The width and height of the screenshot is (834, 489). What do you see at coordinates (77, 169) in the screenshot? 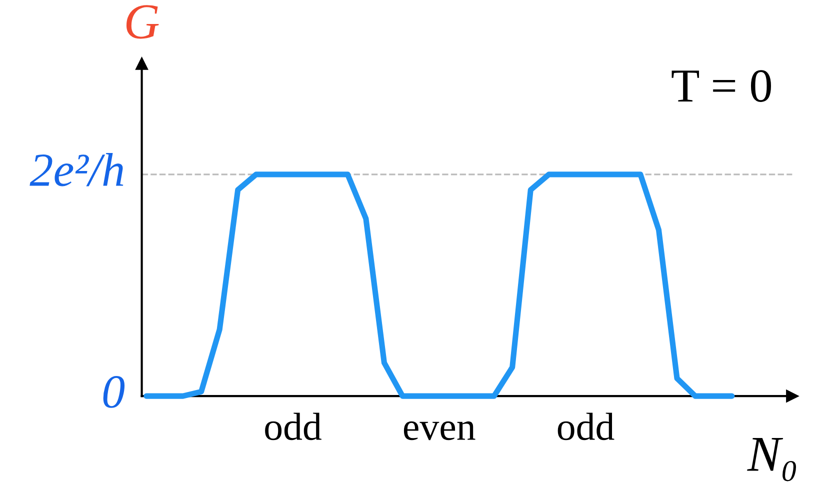
I see `text: 2e²/h` at bounding box center [77, 169].